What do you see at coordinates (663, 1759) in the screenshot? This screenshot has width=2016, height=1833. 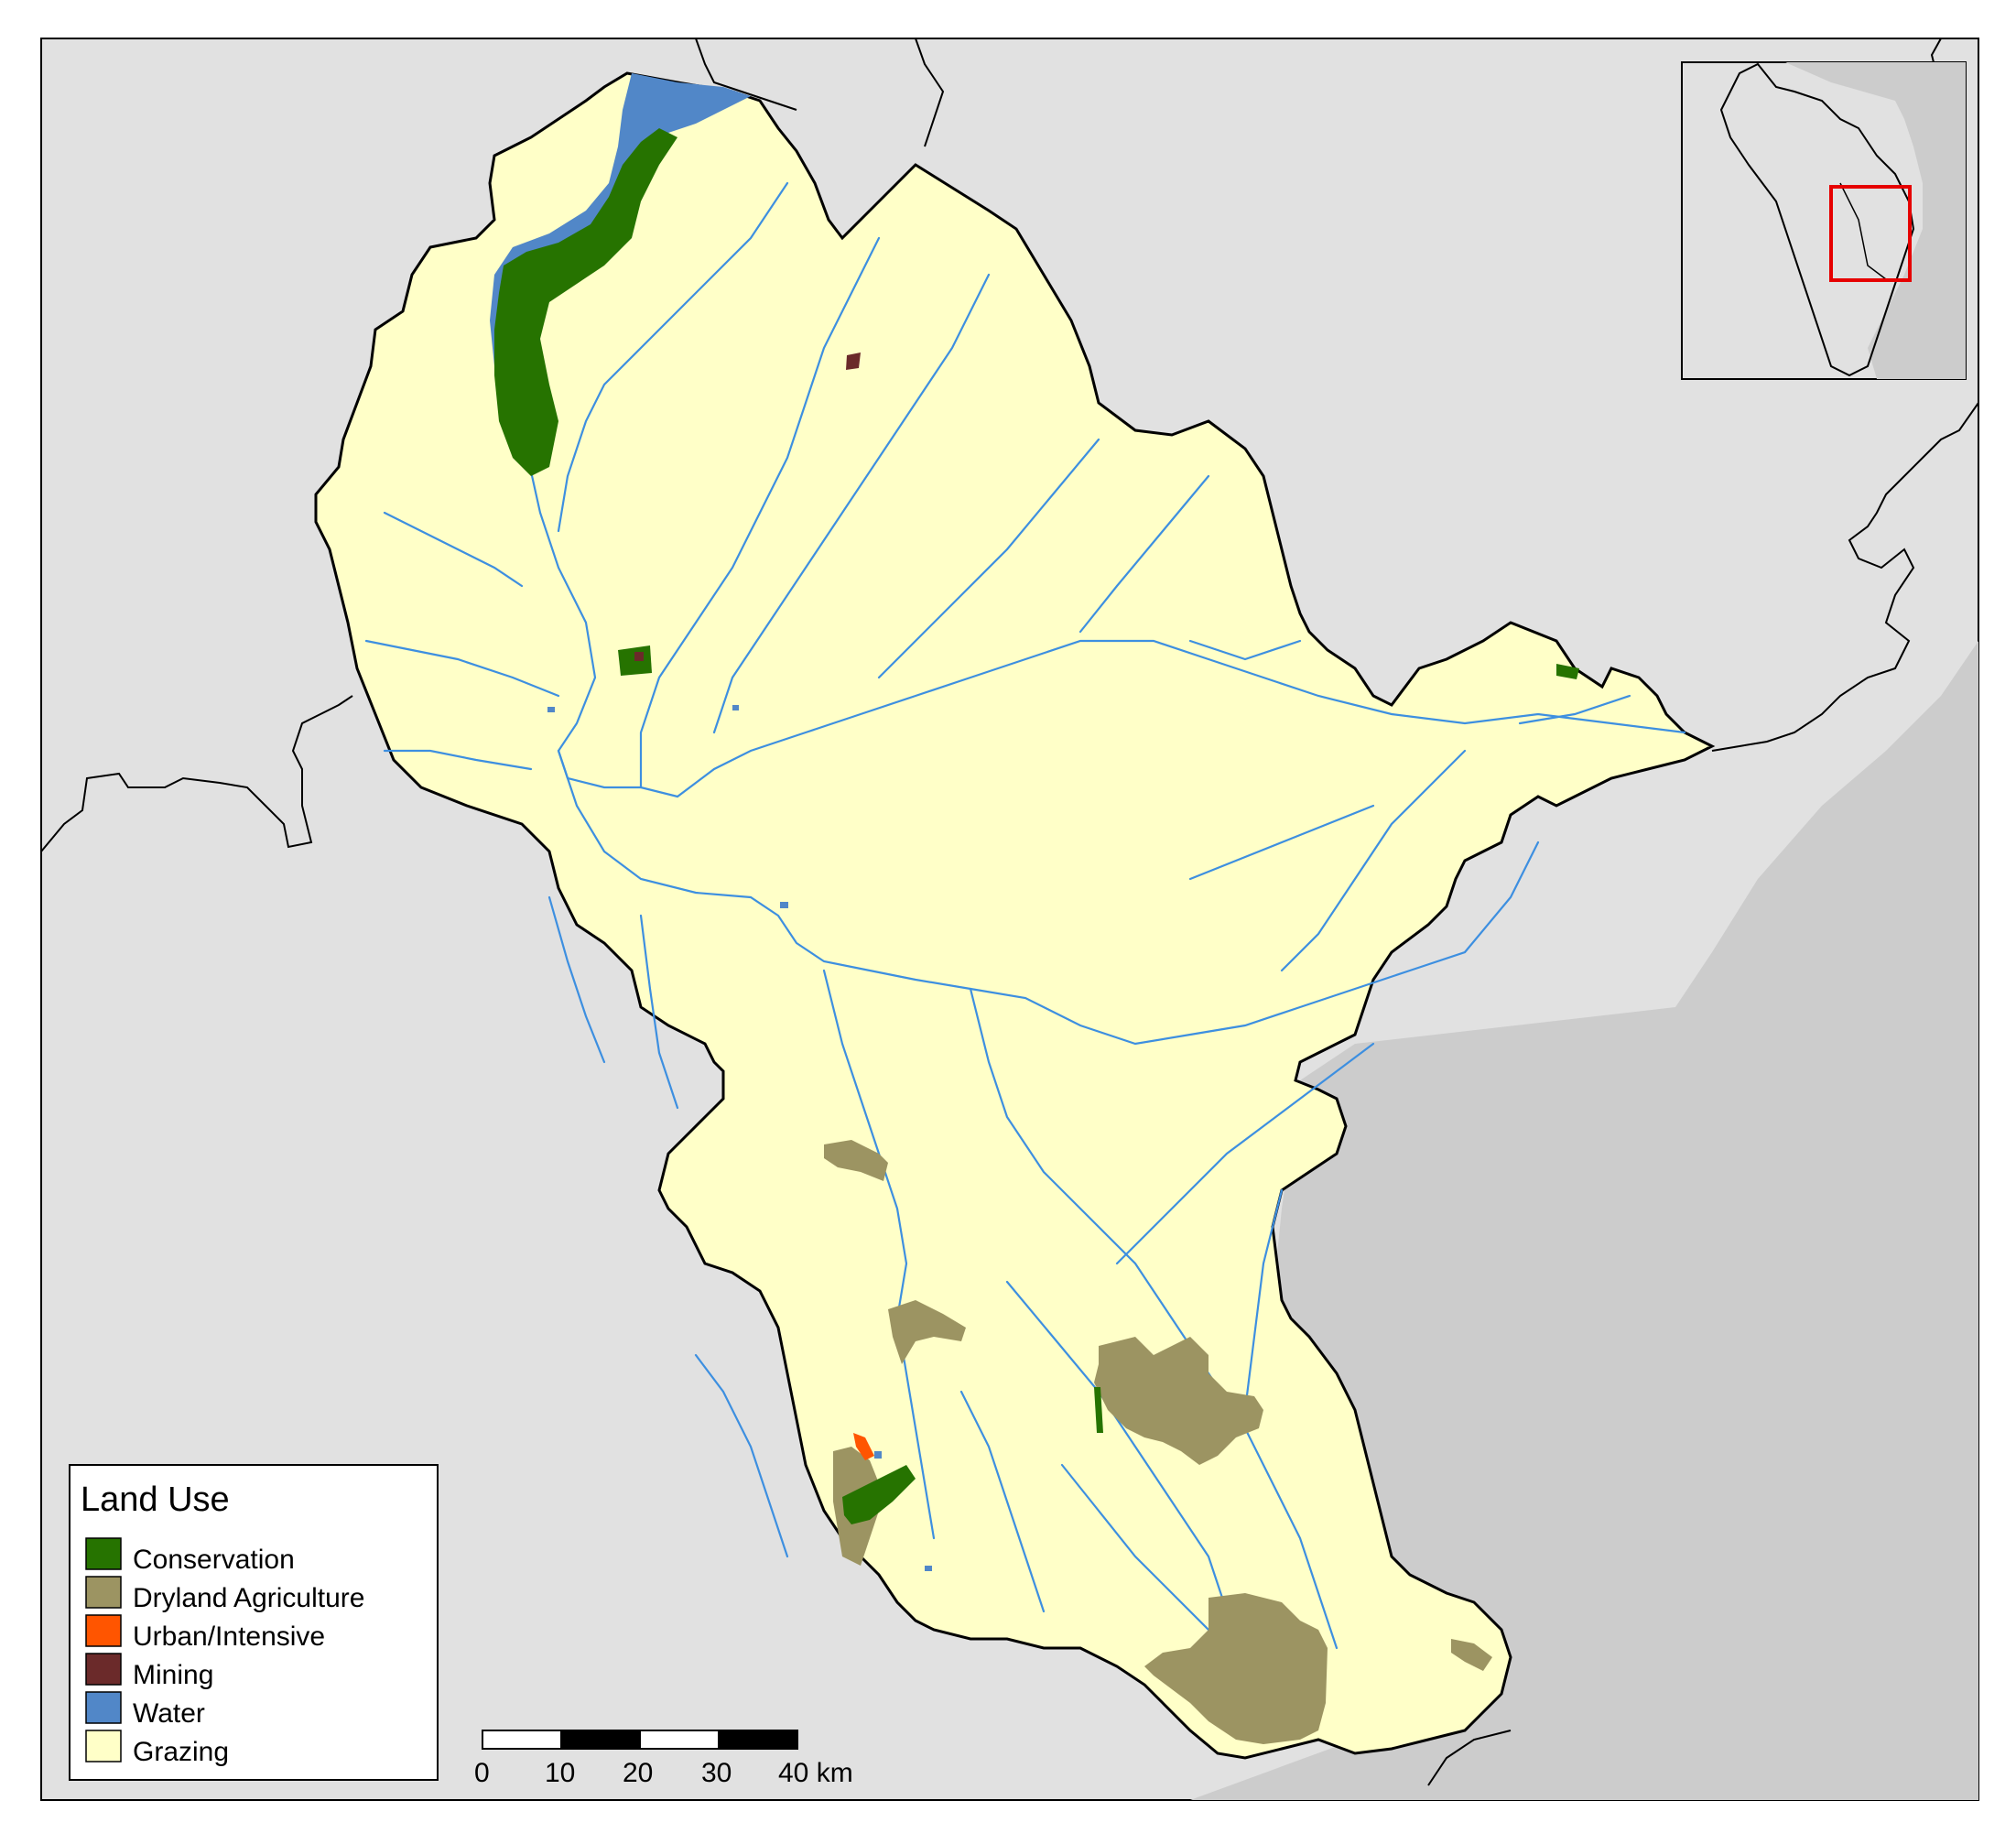 I see `scale-bar: 0 10 20 30 40 km` at bounding box center [663, 1759].